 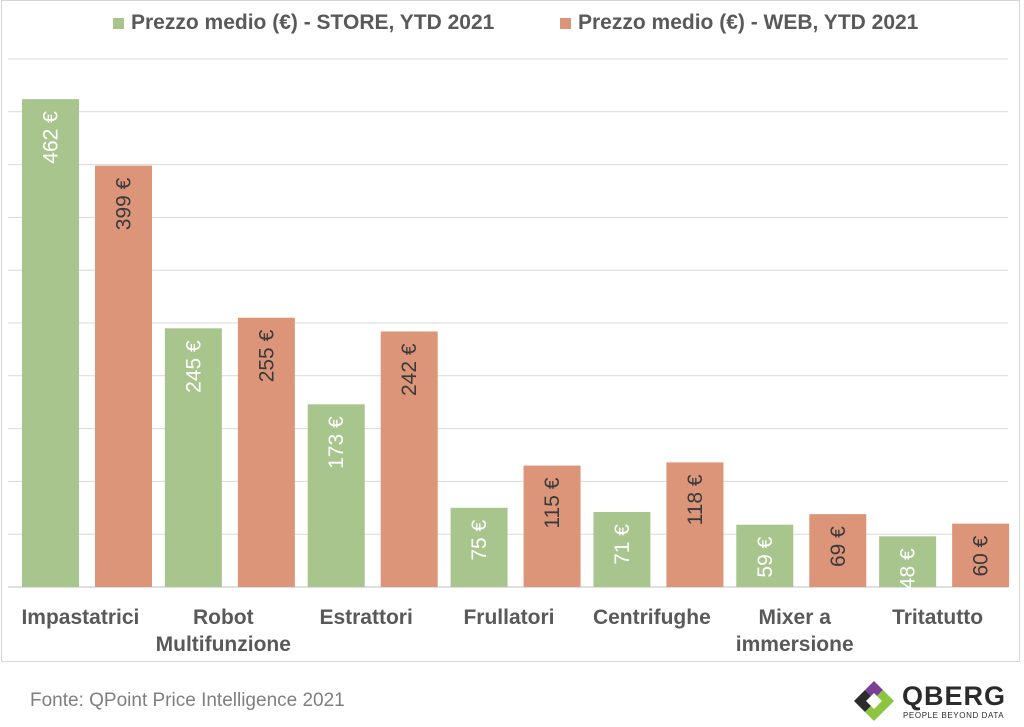 I want to click on category-label: Robot, so click(x=223, y=617).